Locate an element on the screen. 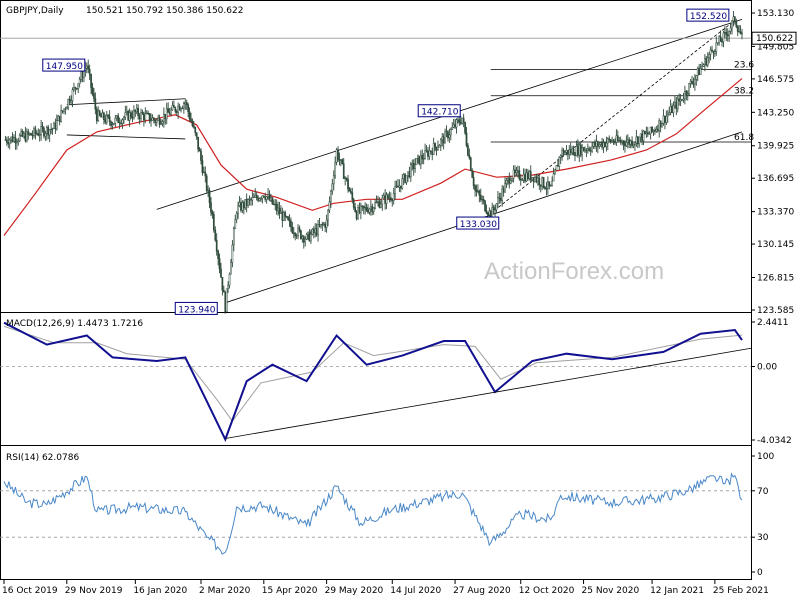 Image resolution: width=800 pixels, height=600 pixels. macd-panel-title: MACD(12,26,9) 1.4473 1.7216 is located at coordinates (74, 324).